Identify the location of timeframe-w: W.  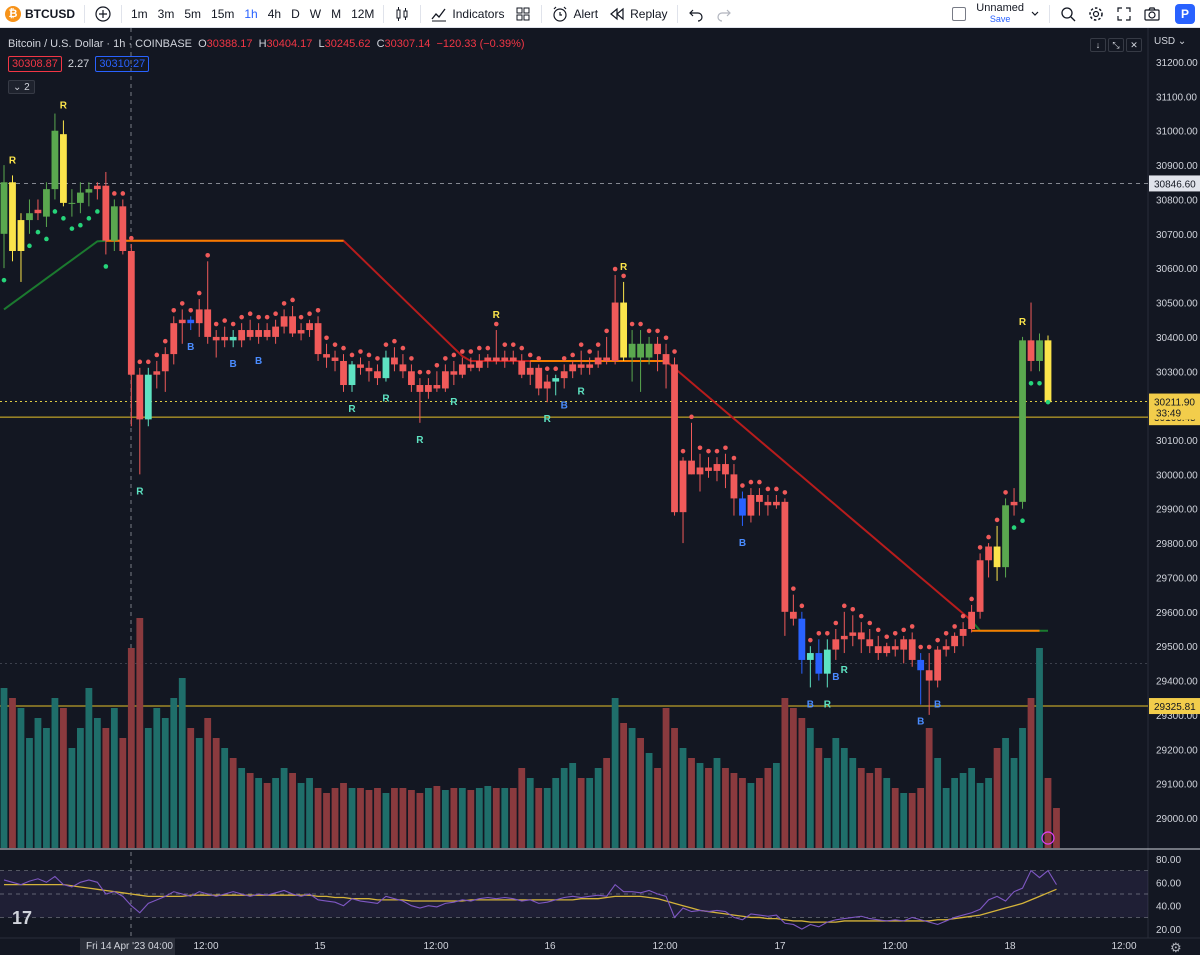
(315, 13).